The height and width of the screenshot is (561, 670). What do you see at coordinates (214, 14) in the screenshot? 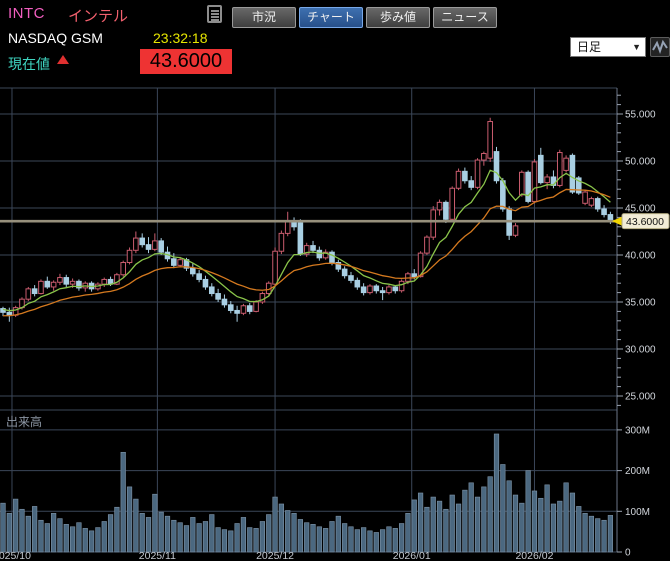
I see `memo-icon` at bounding box center [214, 14].